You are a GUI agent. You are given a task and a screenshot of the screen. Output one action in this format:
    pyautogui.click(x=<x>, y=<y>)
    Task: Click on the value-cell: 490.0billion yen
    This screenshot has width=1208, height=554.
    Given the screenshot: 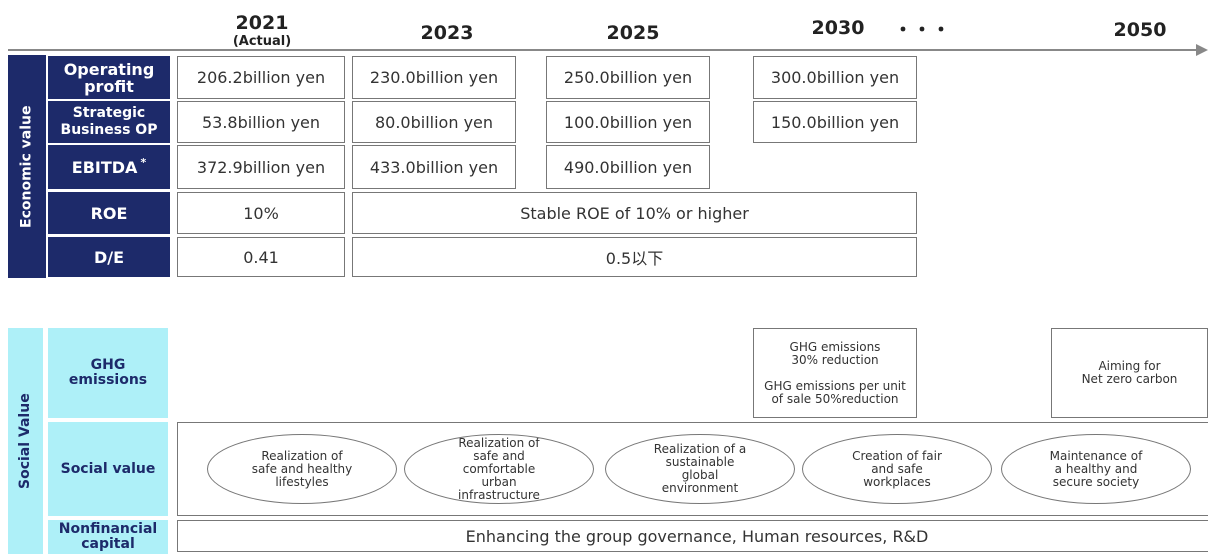 What is the action you would take?
    pyautogui.click(x=628, y=167)
    